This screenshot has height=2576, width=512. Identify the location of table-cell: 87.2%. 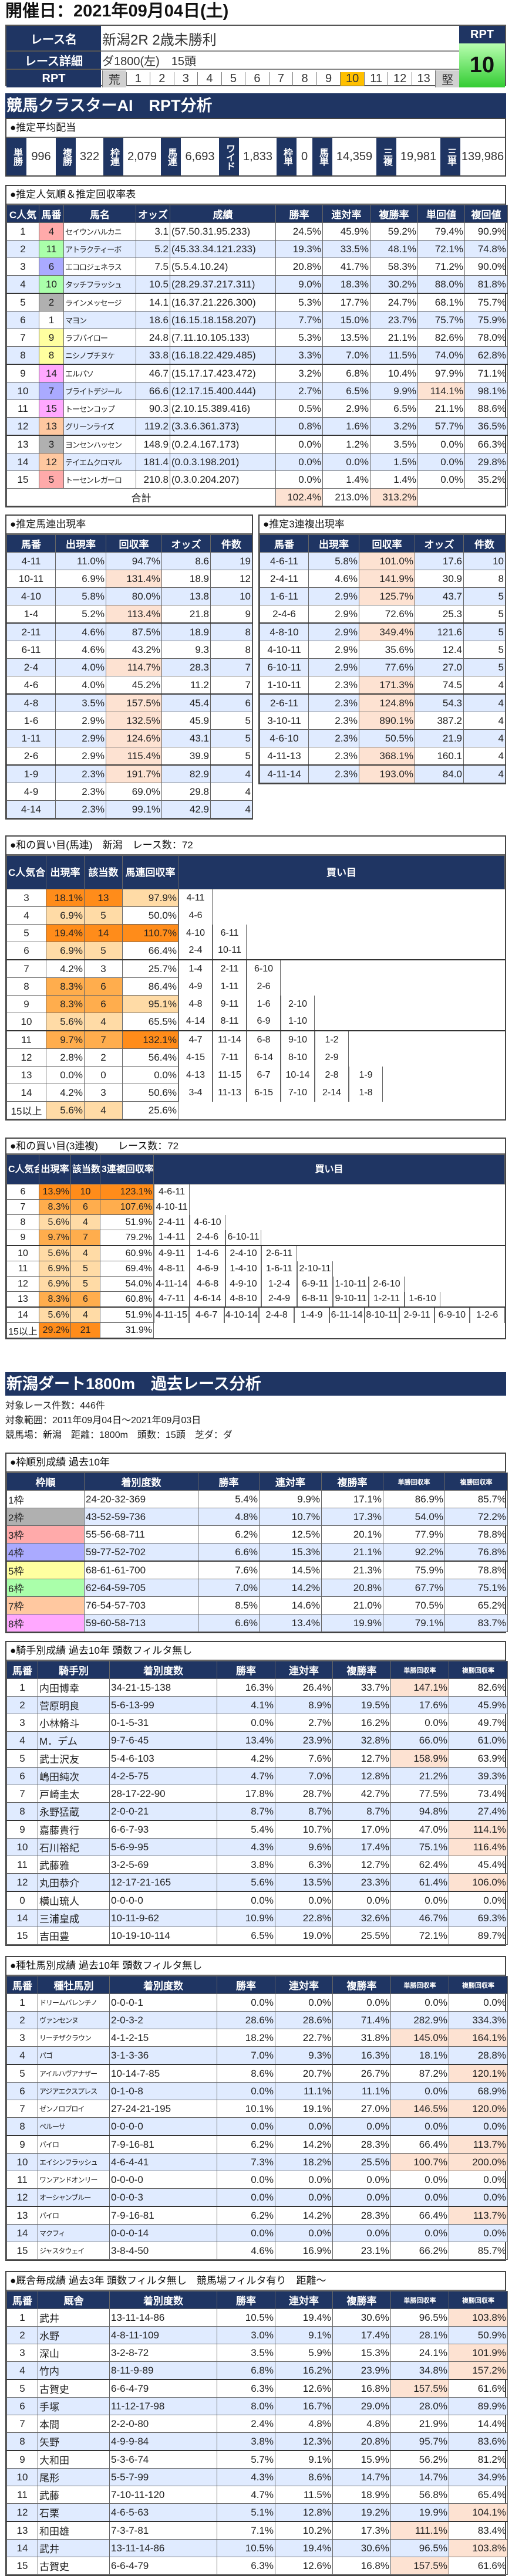
(419, 2073).